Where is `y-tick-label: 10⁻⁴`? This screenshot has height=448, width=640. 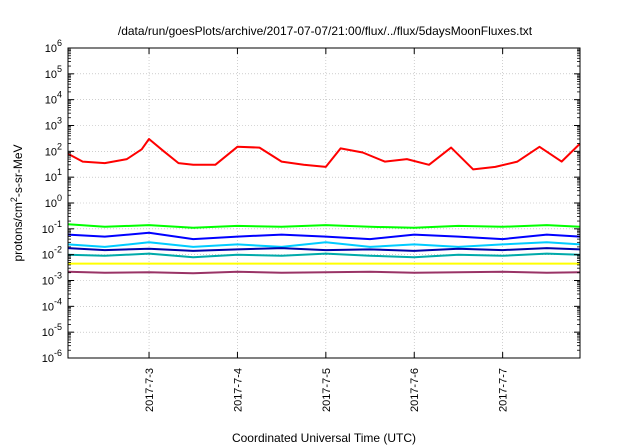 y-tick-label: 10⁻⁴ is located at coordinates (52, 304).